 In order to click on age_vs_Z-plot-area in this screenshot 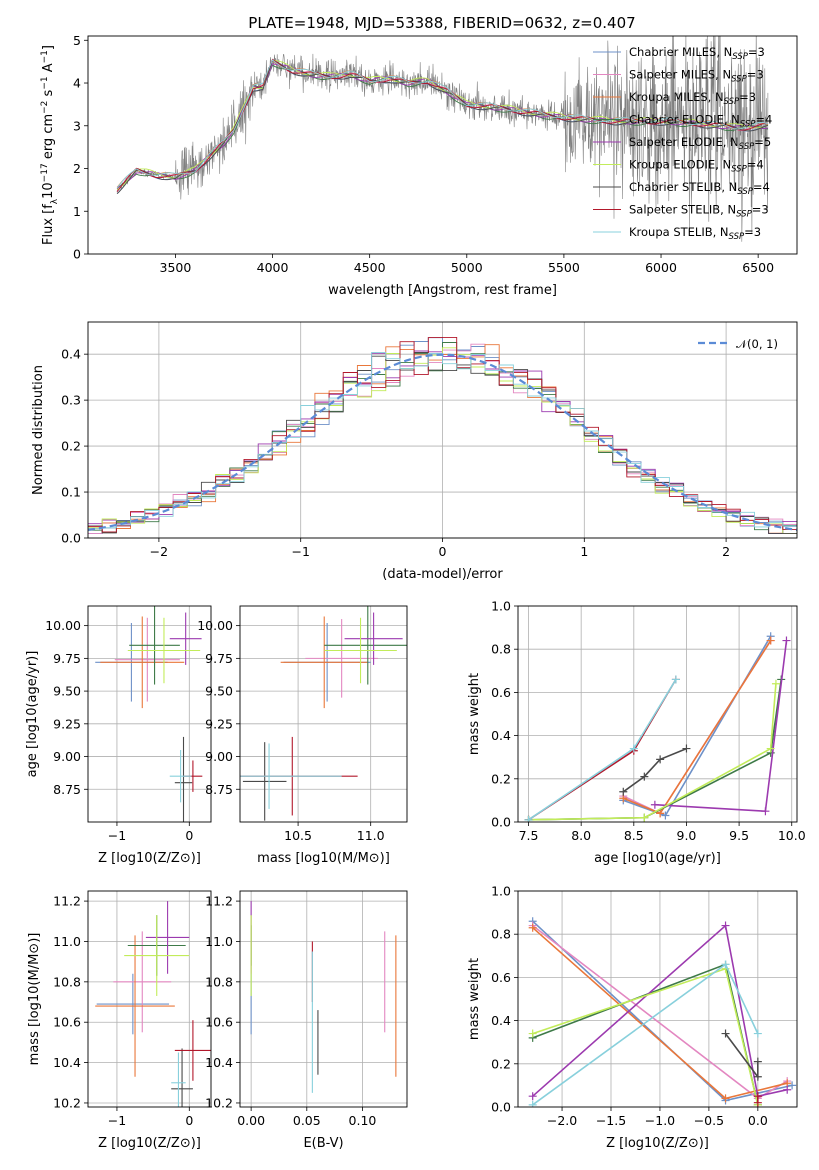, I will do `click(149, 714)`.